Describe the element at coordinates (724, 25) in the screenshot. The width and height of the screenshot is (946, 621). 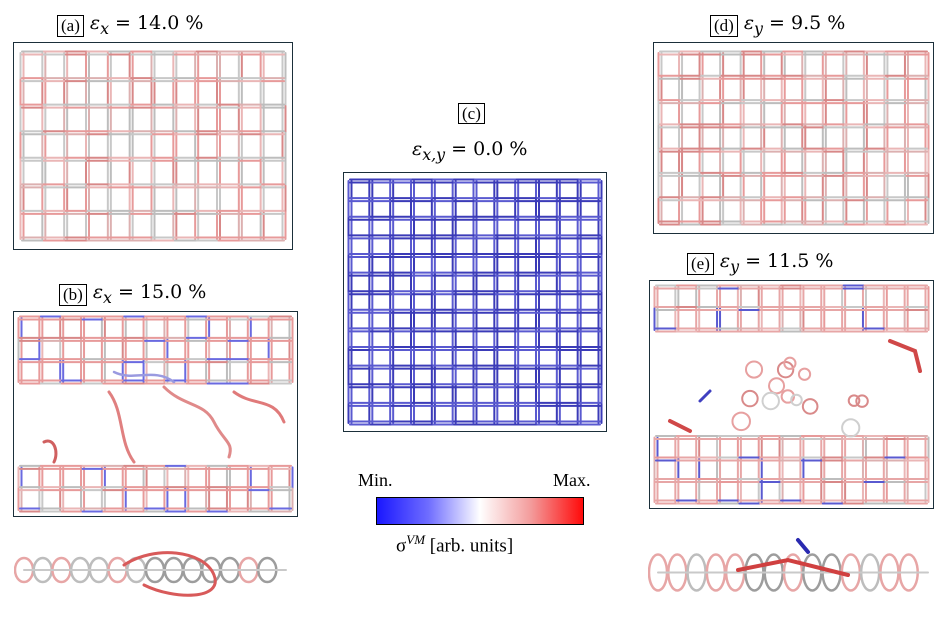
I see `panel-d-tag: (d)` at that location.